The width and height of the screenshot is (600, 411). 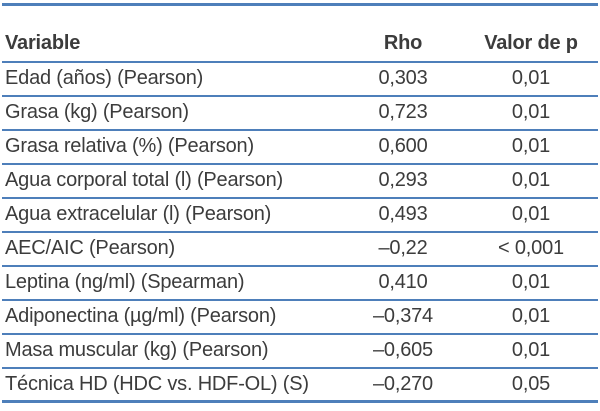 I want to click on cell-rho: 0,600, so click(x=403, y=147).